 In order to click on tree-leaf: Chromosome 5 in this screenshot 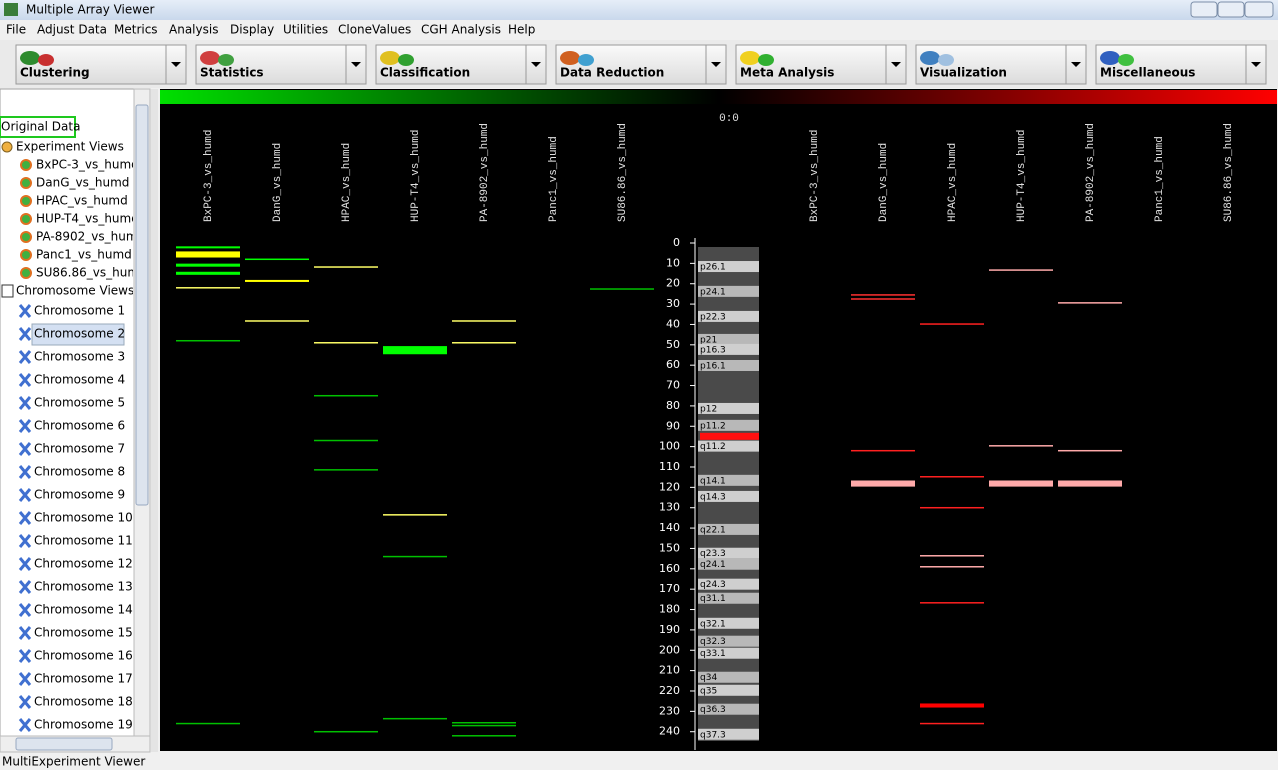, I will do `click(79, 403)`.